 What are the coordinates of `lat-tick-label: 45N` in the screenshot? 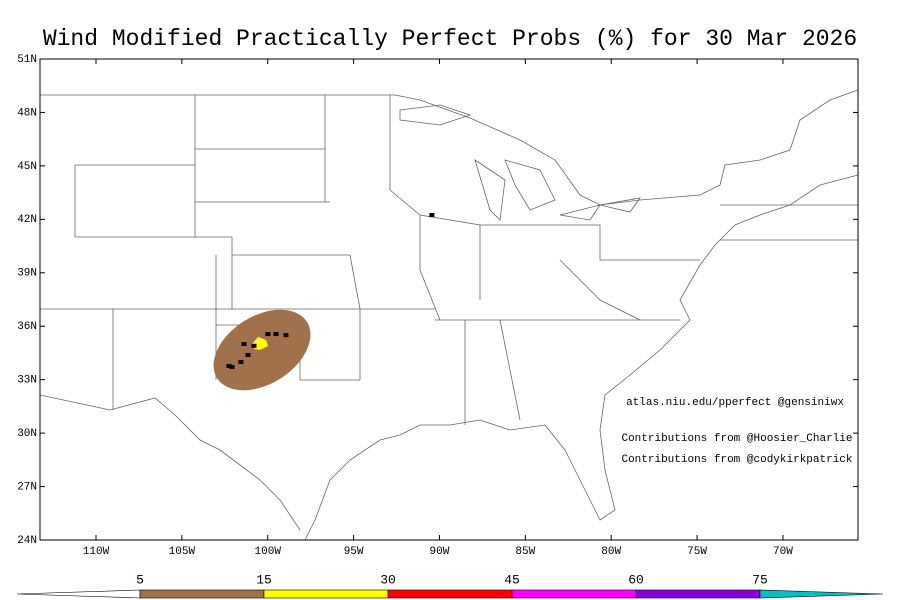 It's located at (27, 167).